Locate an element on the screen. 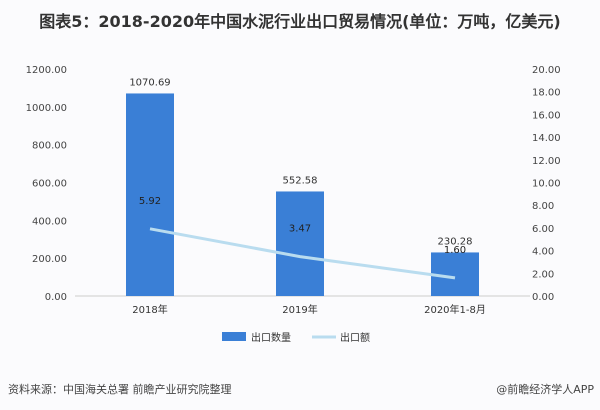 This screenshot has width=600, height=410. right-axis-tick: 20.00 is located at coordinates (546, 70).